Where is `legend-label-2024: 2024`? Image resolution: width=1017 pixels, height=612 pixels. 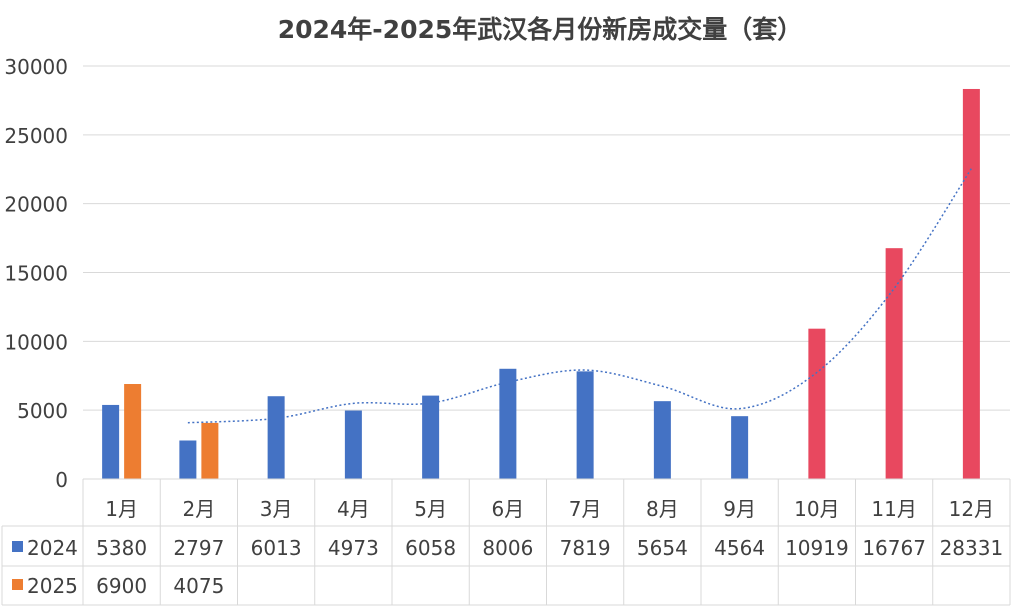
legend-label-2024: 2024 is located at coordinates (52, 548).